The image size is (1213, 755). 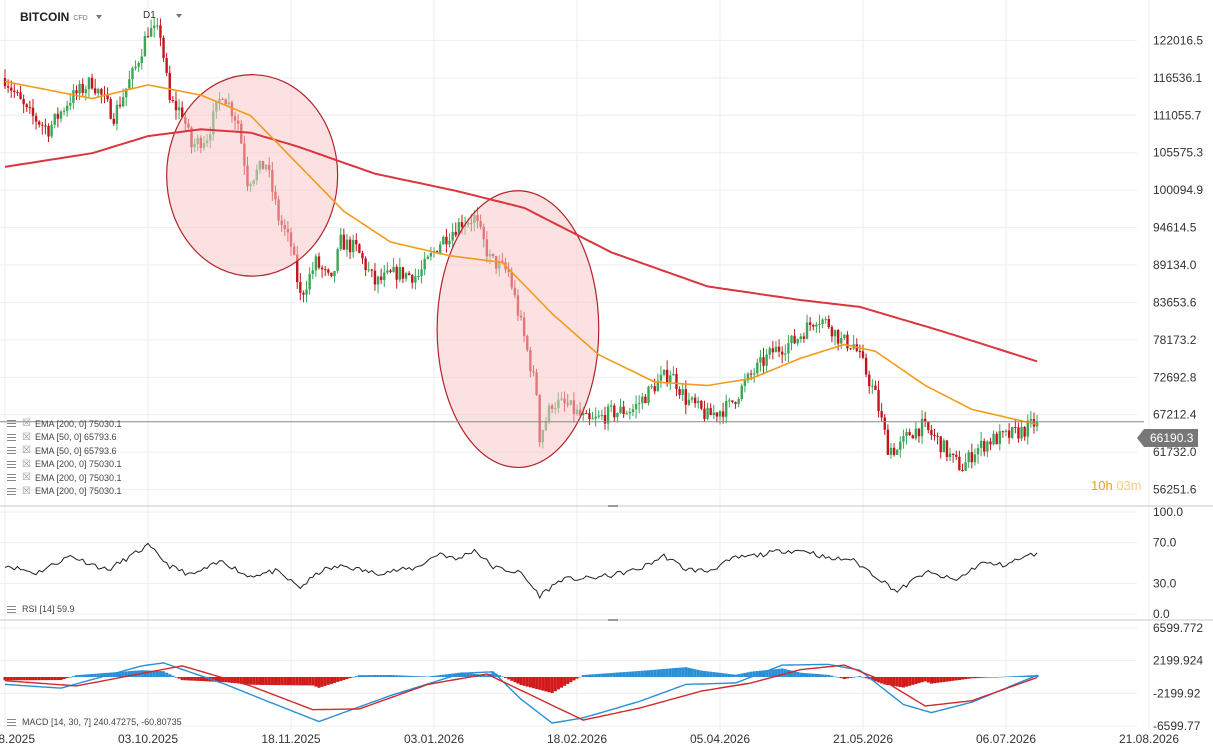 I want to click on macd-indicator-label: MACD [14, 30, 7] 240.47275, -60.80735, so click(x=94, y=722).